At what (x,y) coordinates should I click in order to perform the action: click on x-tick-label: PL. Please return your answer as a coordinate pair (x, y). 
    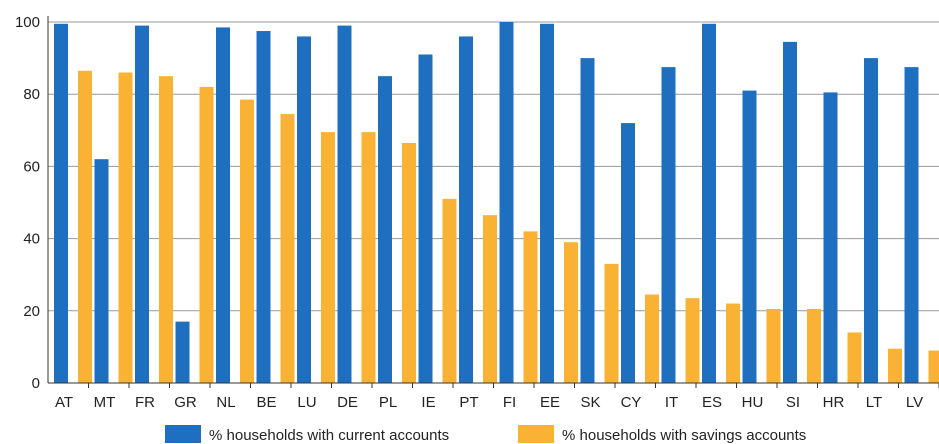
    Looking at the image, I should click on (388, 402).